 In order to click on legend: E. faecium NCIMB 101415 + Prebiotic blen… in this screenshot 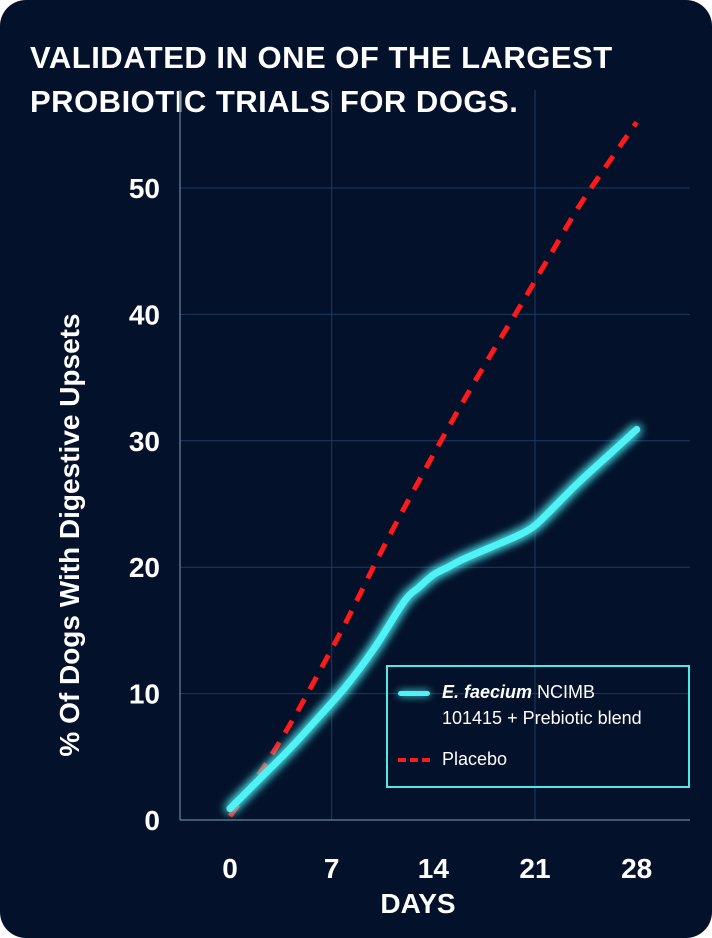, I will do `click(538, 726)`.